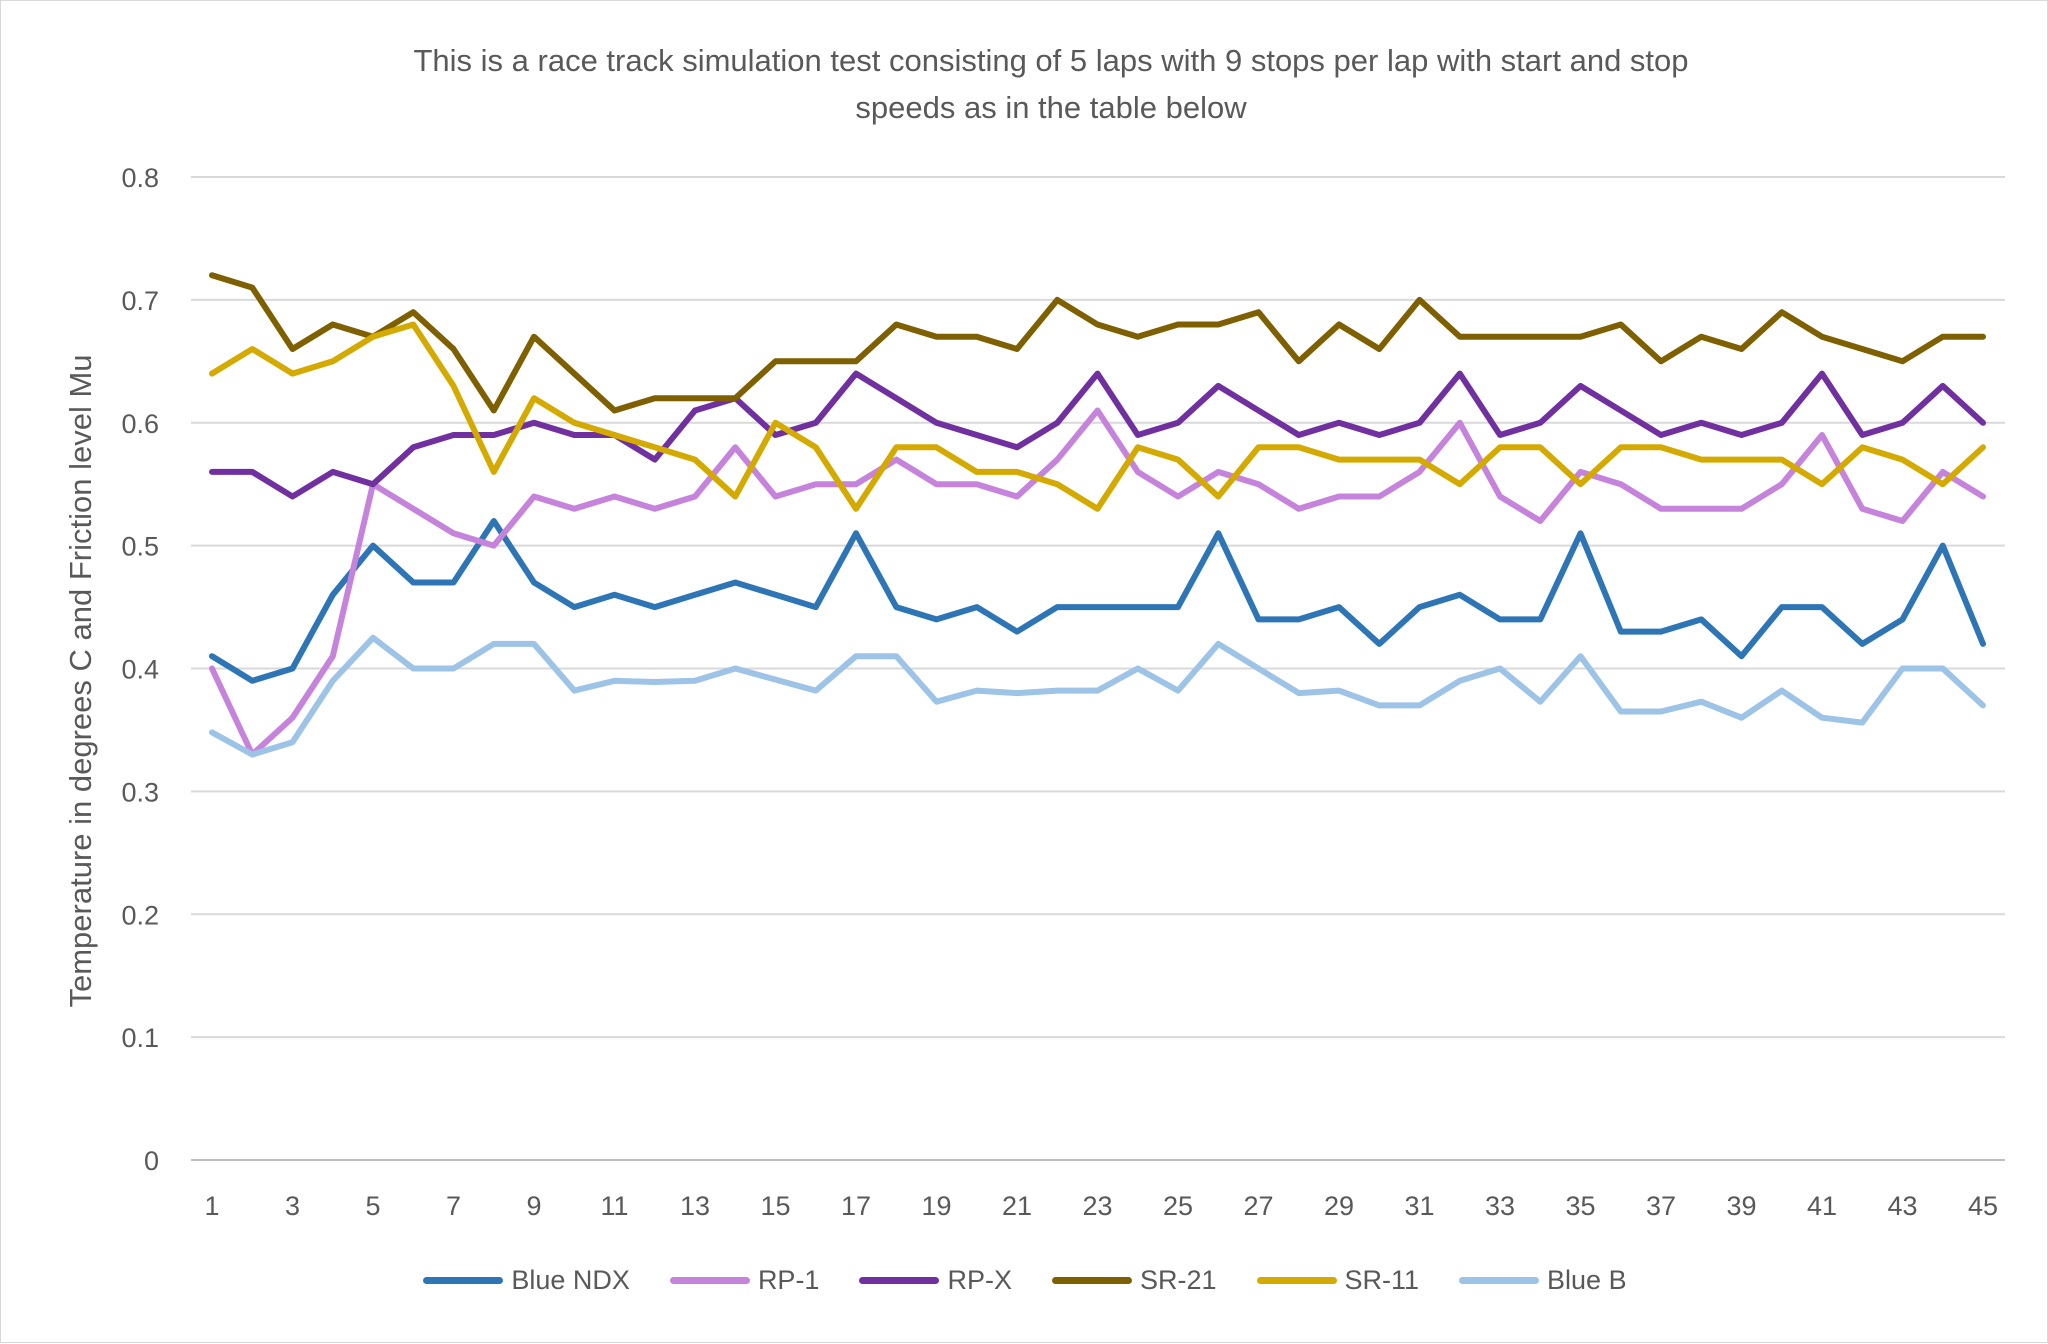 This screenshot has height=1344, width=2048. Describe the element at coordinates (695, 1206) in the screenshot. I see `x-tick-label: 13` at that location.